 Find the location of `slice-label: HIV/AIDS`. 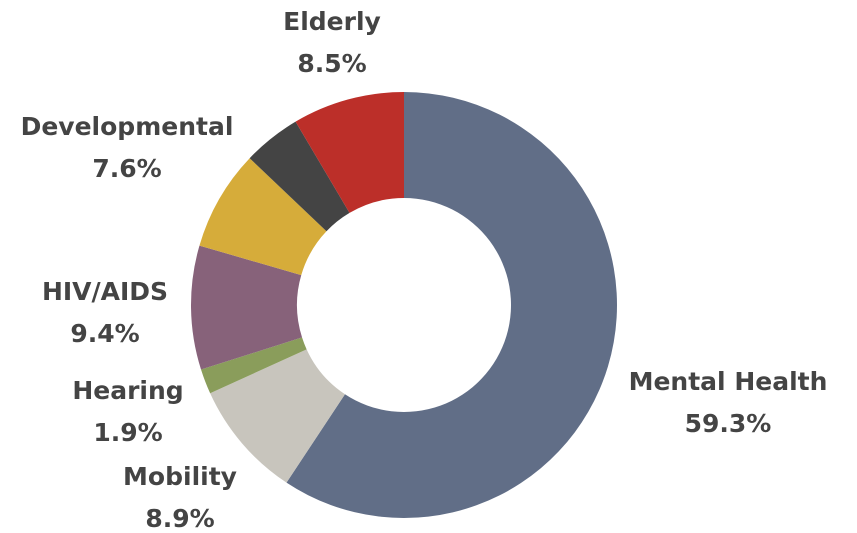

slice-label: HIV/AIDS is located at coordinates (105, 291).